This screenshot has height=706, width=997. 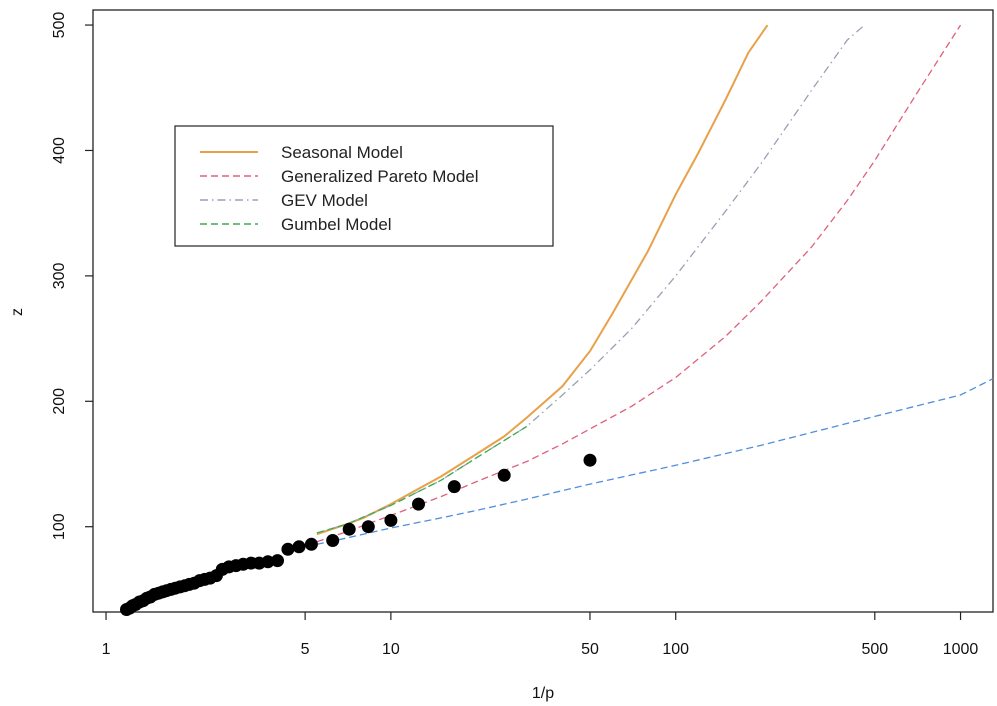 What do you see at coordinates (59, 526) in the screenshot?
I see `y-tick-label: 100` at bounding box center [59, 526].